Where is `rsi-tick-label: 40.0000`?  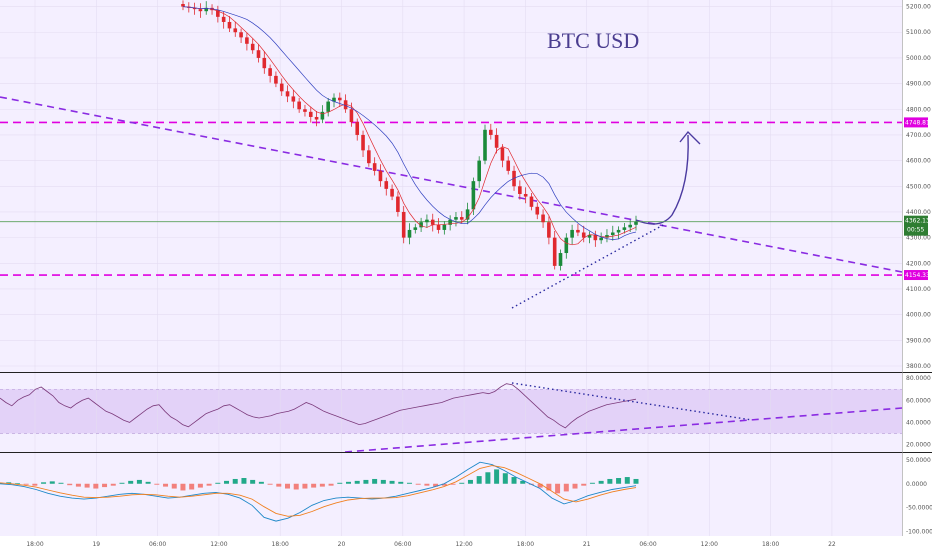 rsi-tick-label: 40.0000 is located at coordinates (918, 422).